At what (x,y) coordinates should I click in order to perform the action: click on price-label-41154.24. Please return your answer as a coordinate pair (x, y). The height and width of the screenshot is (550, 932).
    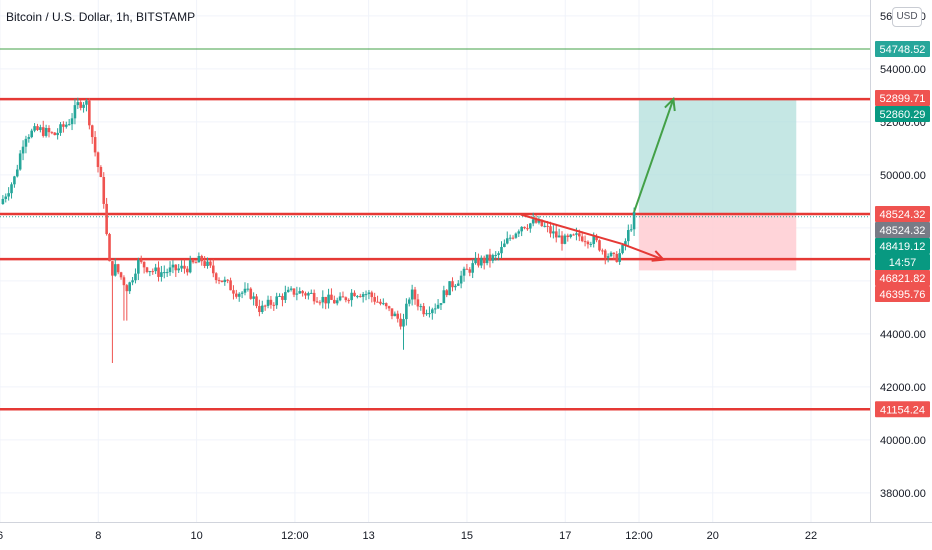
    Looking at the image, I should click on (902, 409).